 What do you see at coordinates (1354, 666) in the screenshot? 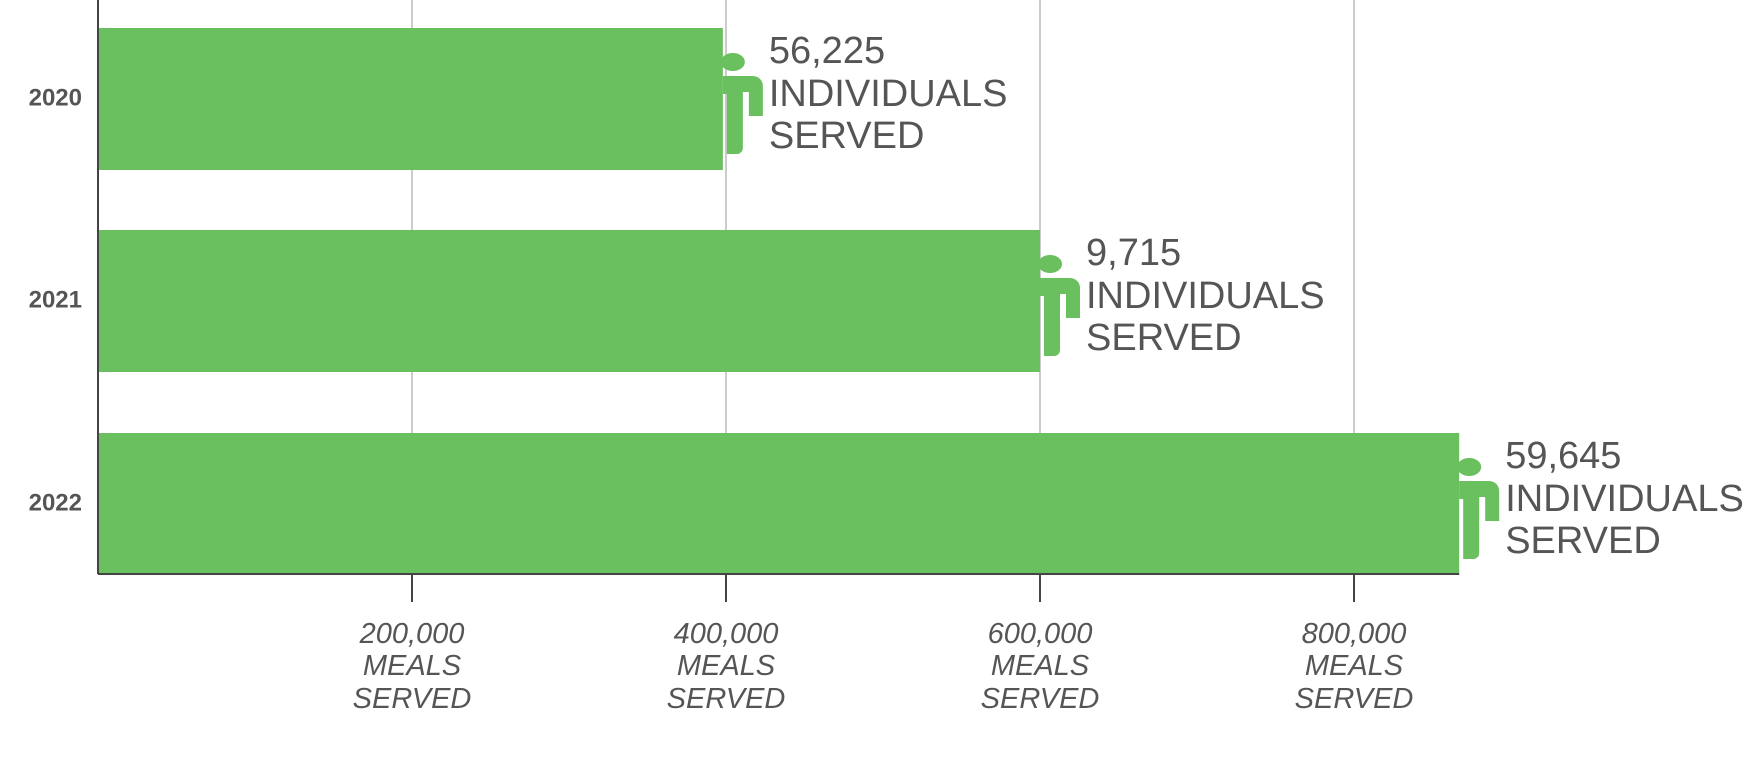
I see `x-tick-label: 800,000 MEALS SERVED` at bounding box center [1354, 666].